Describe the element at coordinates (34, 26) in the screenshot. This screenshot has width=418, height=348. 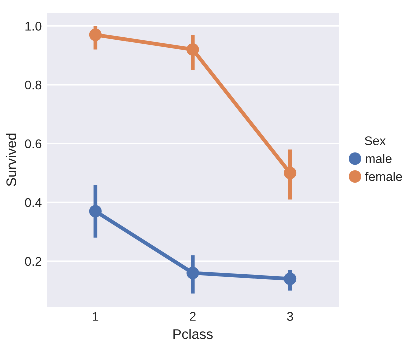
I see `y-tick-label: 1.0` at that location.